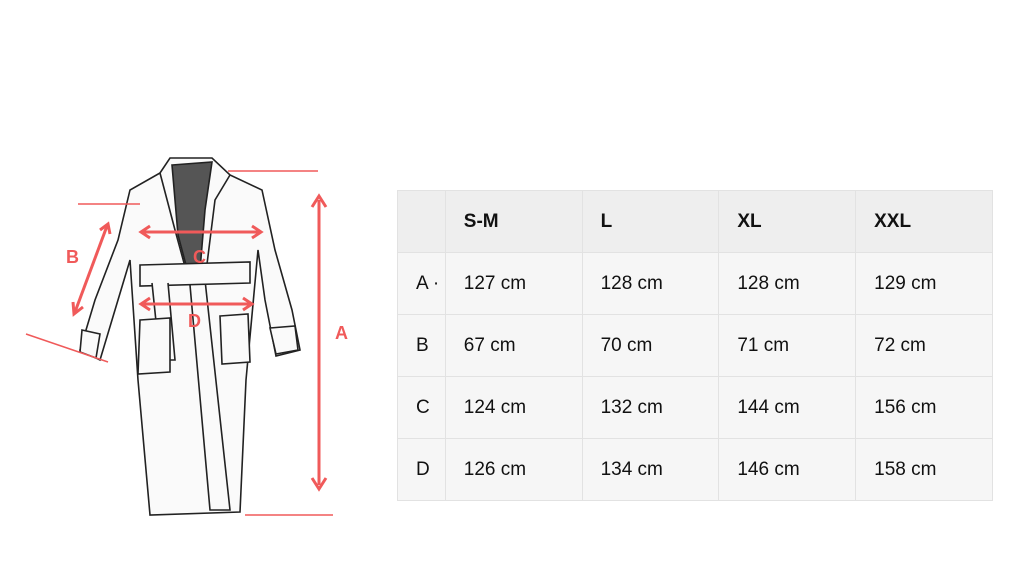 The height and width of the screenshot is (564, 1024). What do you see at coordinates (421, 345) in the screenshot?
I see `row-label: B` at bounding box center [421, 345].